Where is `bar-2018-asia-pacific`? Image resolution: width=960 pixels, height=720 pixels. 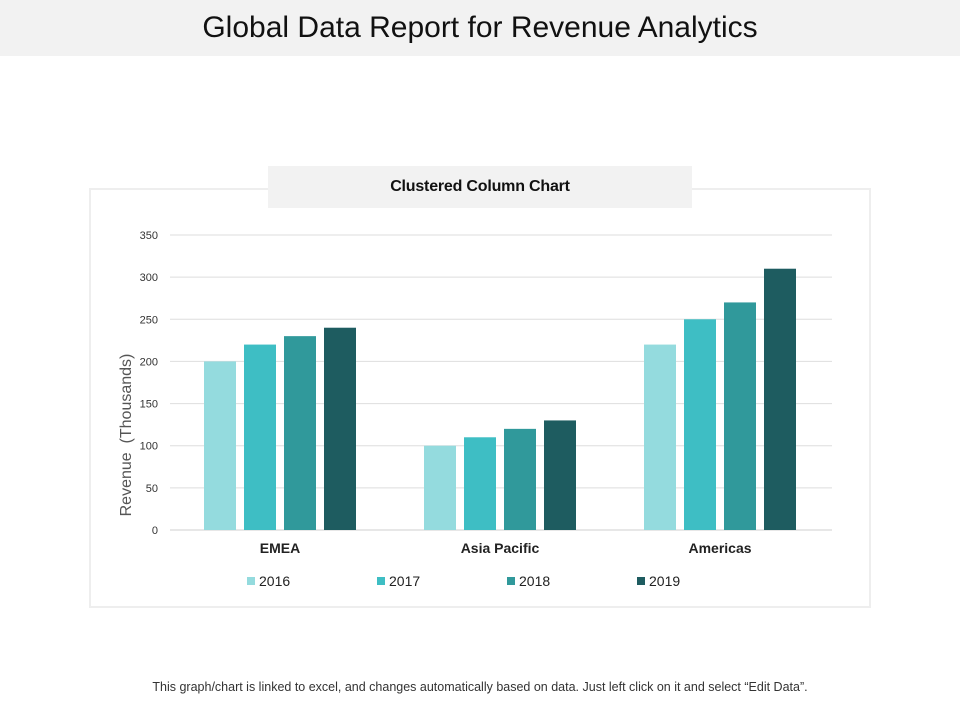
bar-2018-asia-pacific is located at coordinates (520, 479).